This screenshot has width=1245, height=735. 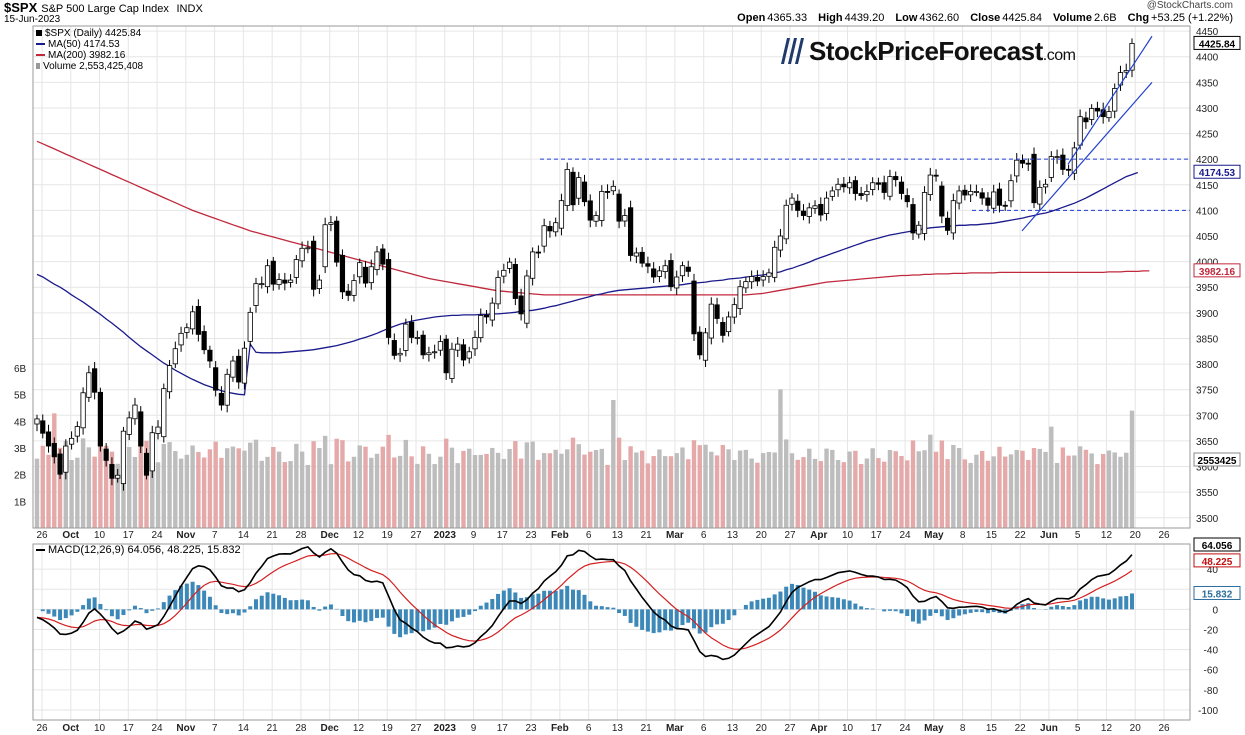 What do you see at coordinates (1217, 44) in the screenshot?
I see `close-badge: 4425.84` at bounding box center [1217, 44].